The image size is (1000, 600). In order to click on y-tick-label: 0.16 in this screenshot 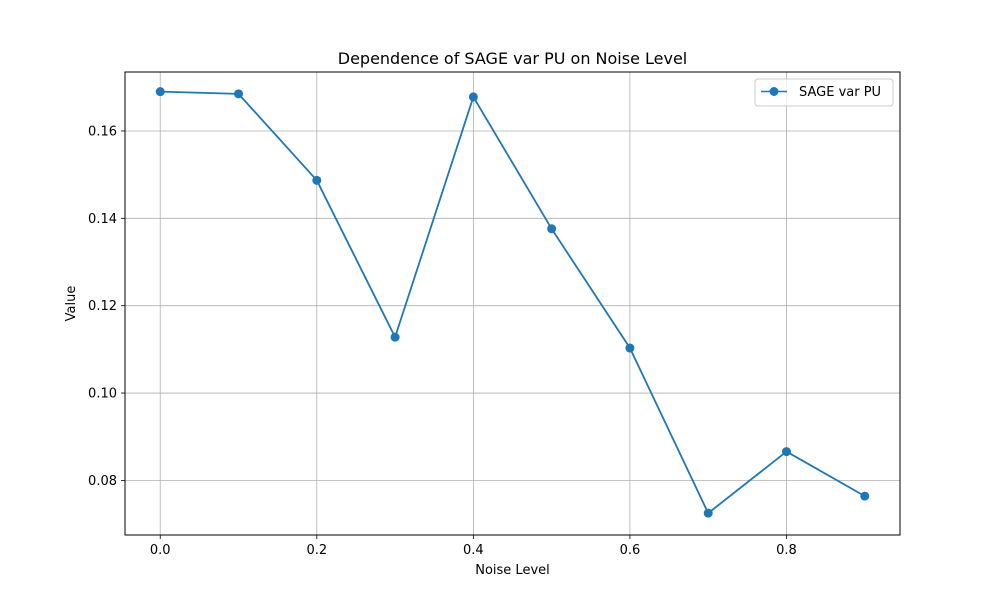, I will do `click(102, 131)`.